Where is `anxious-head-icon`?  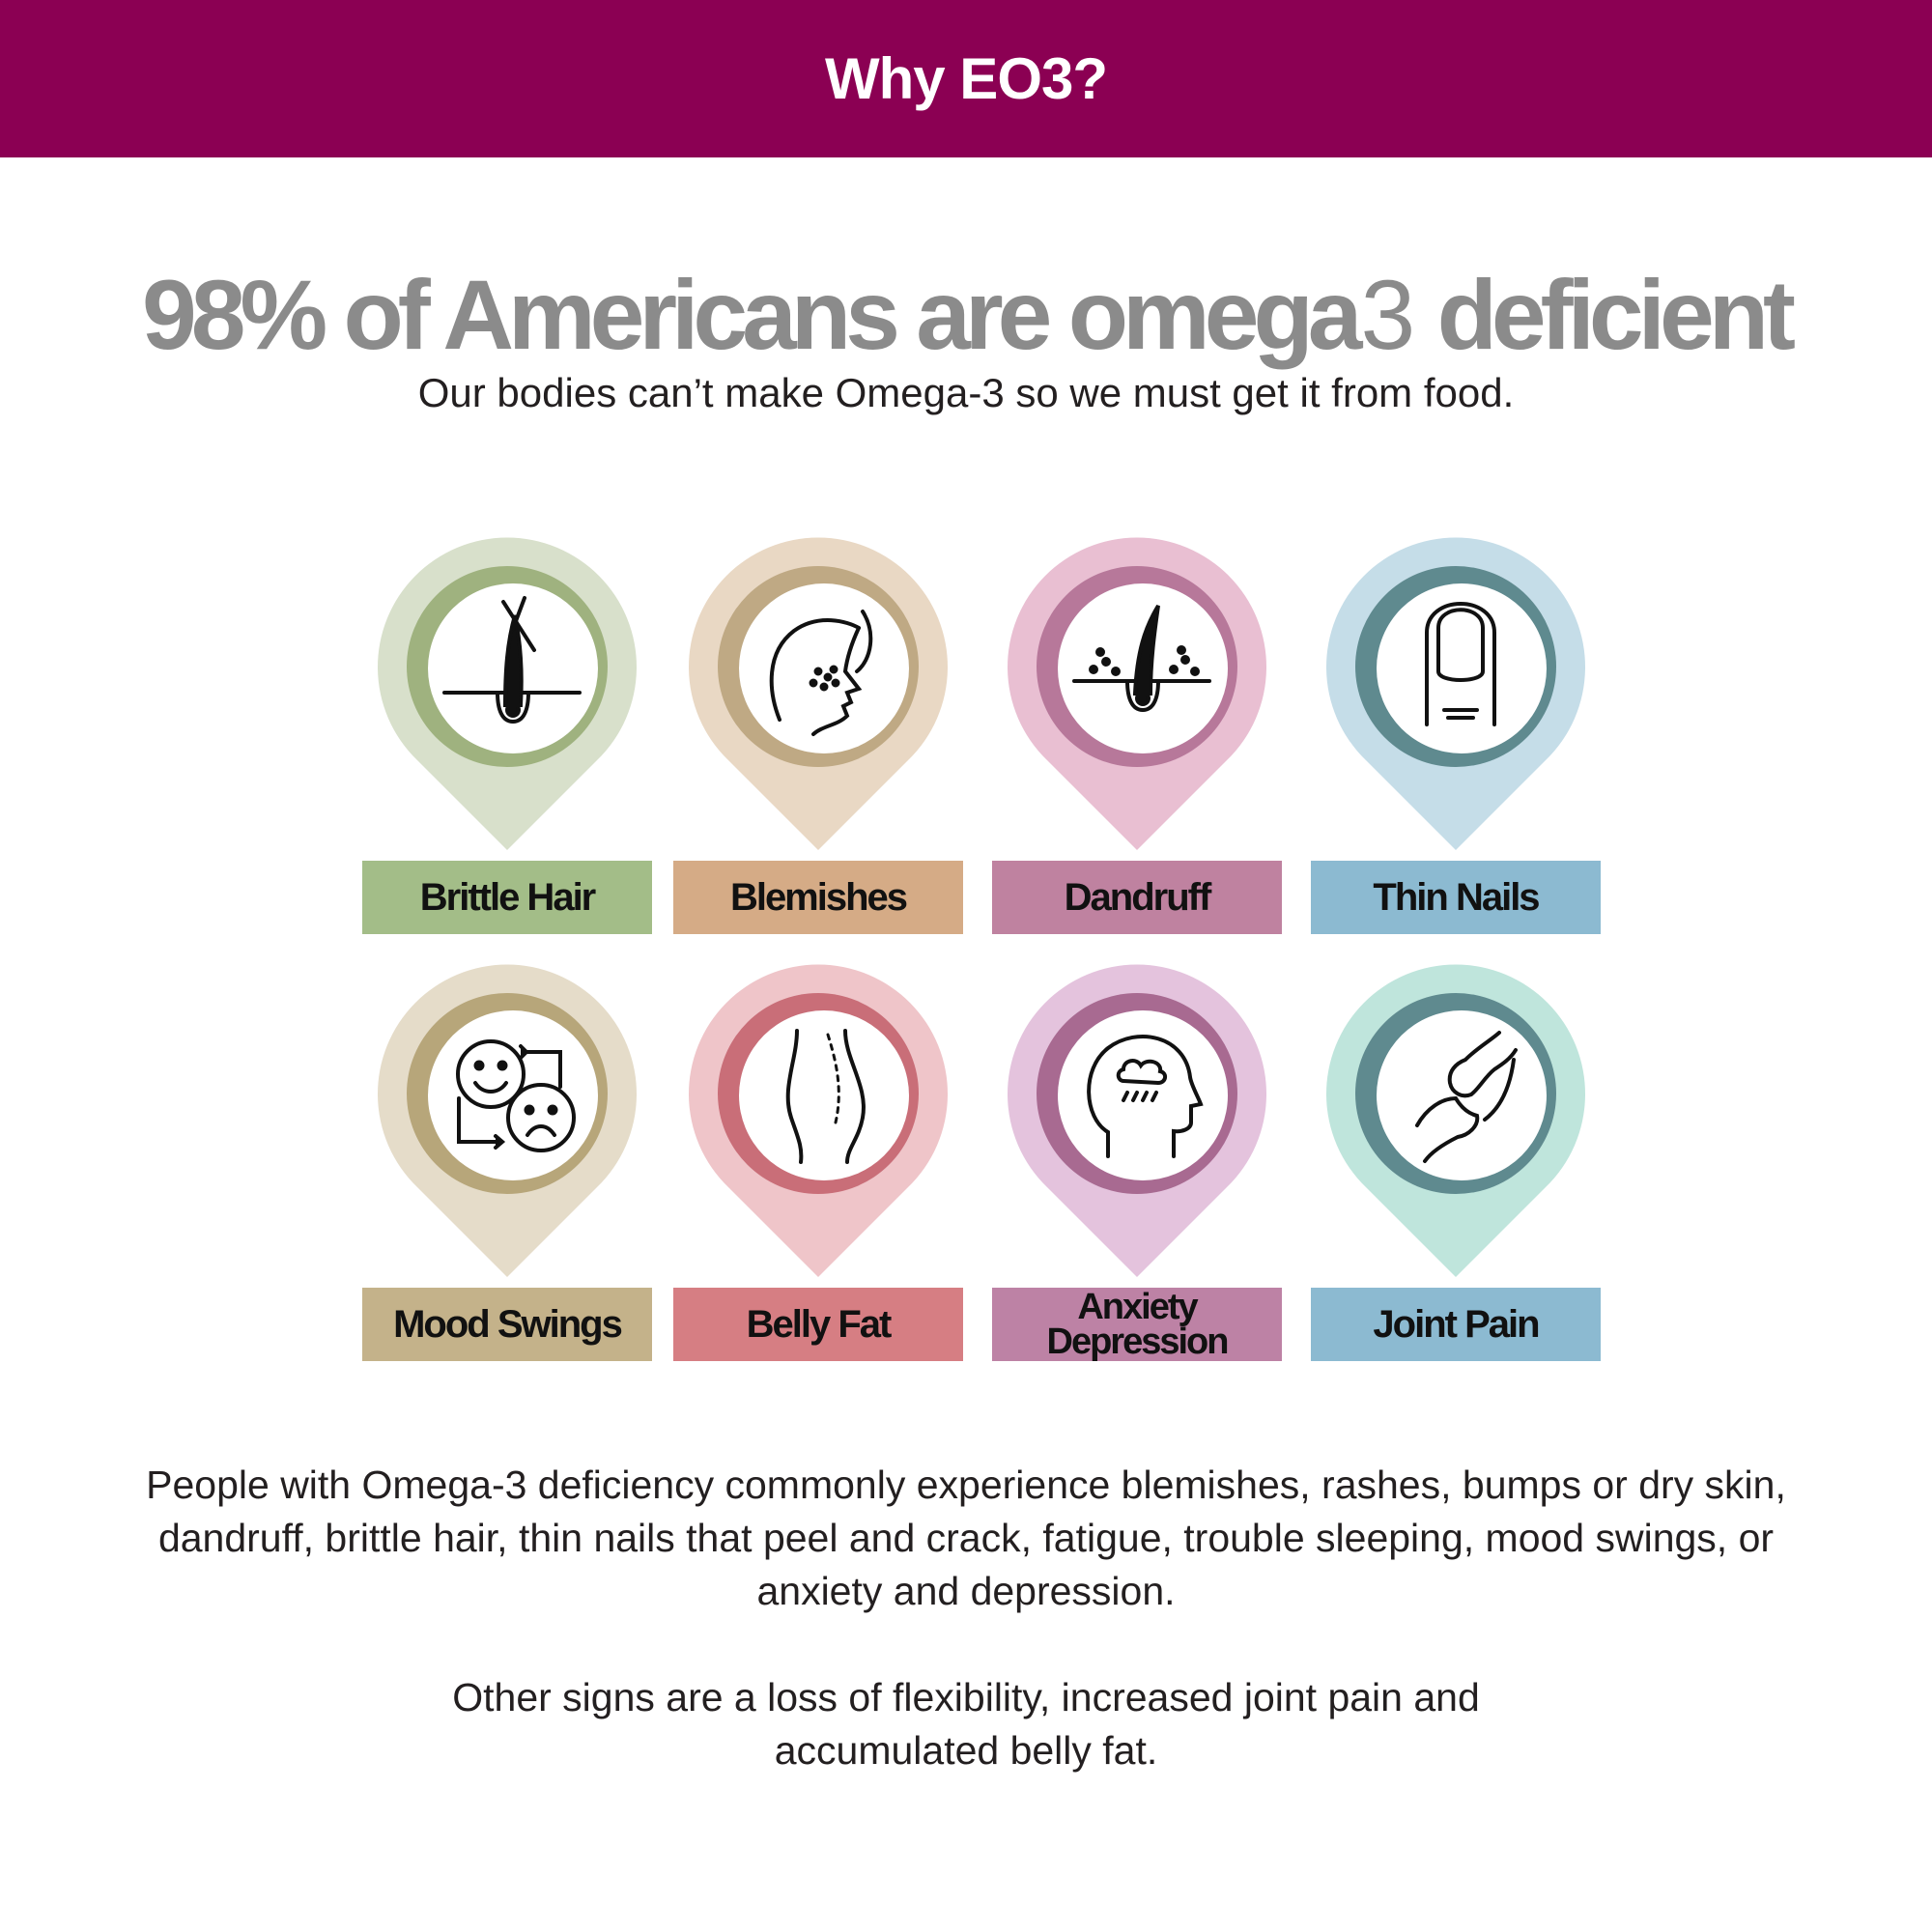 anxious-head-icon is located at coordinates (1145, 1096).